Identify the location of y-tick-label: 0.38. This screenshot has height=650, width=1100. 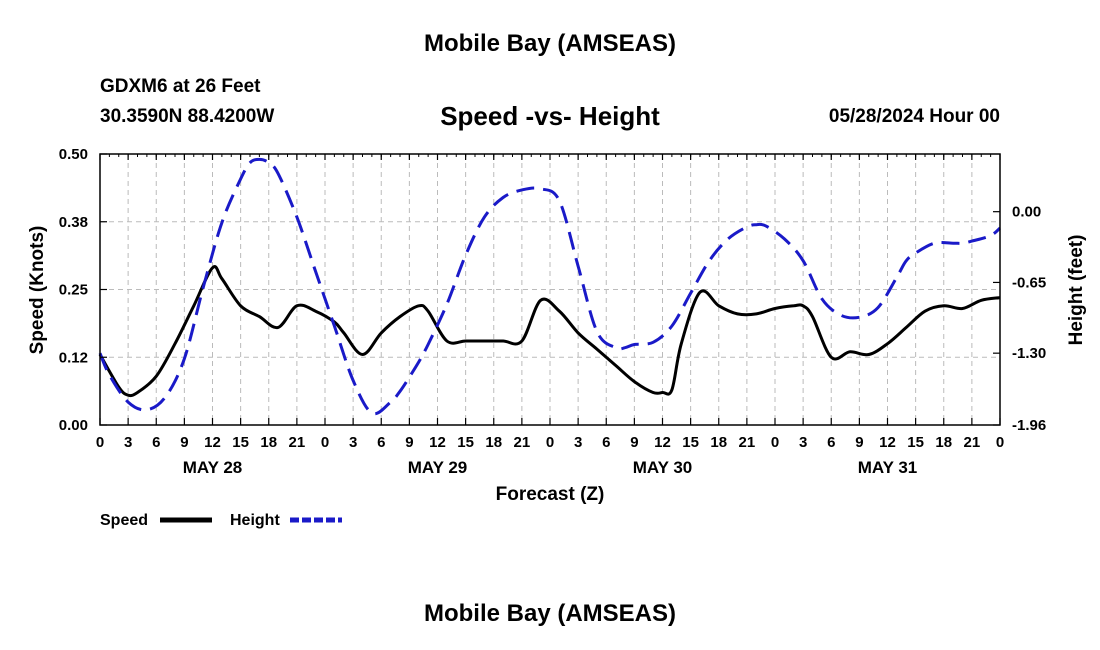
(73, 222).